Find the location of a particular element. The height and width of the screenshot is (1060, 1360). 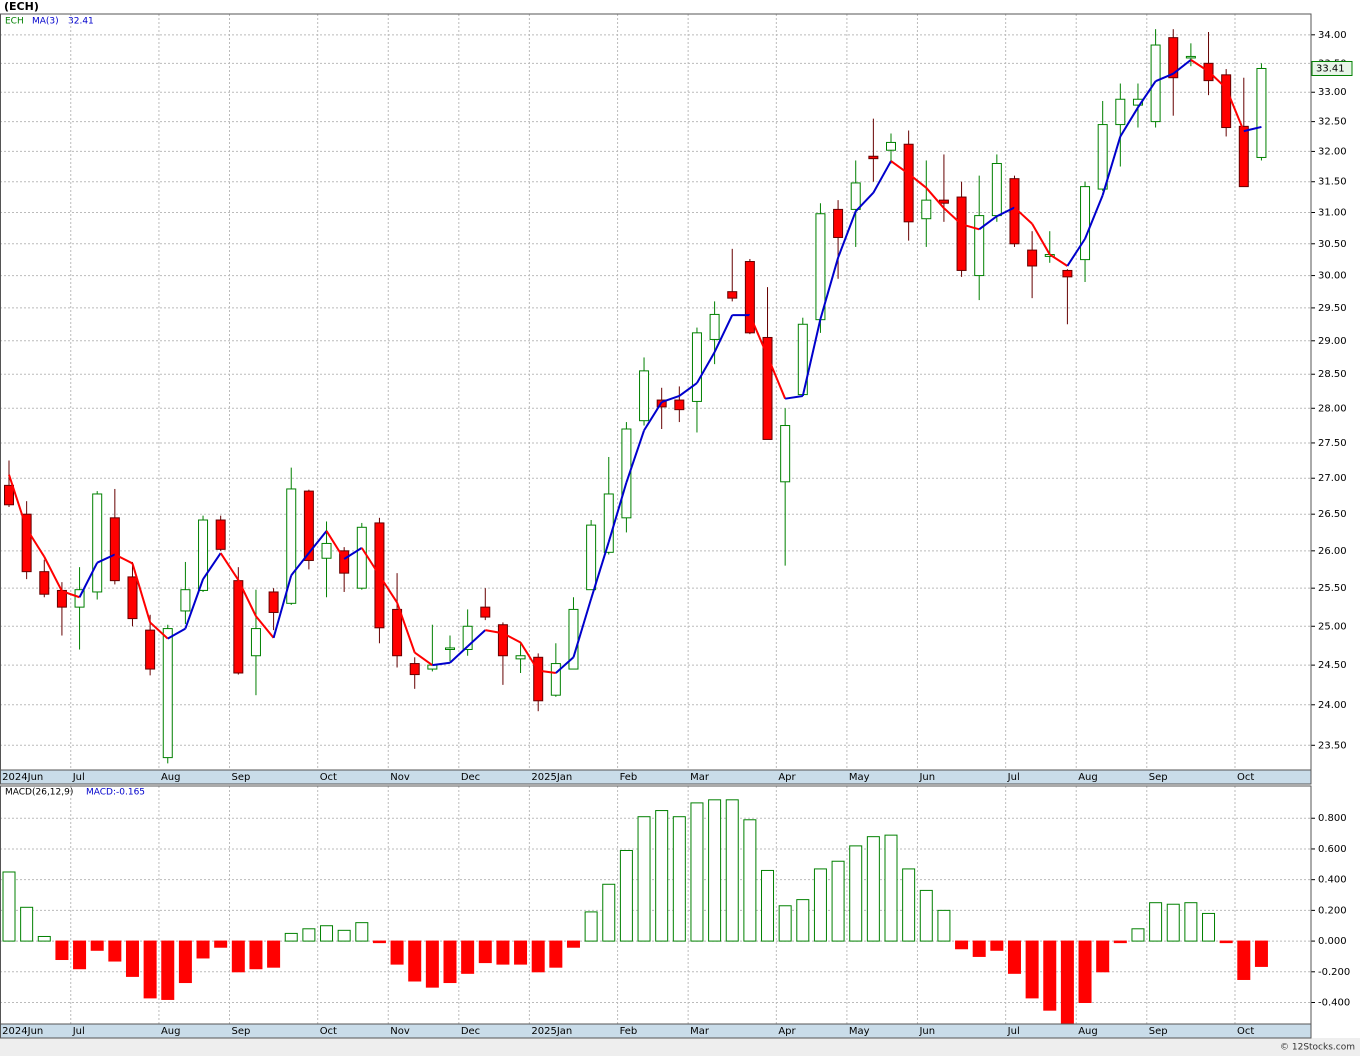

y-tick-label: 27.00 is located at coordinates (1332, 478).